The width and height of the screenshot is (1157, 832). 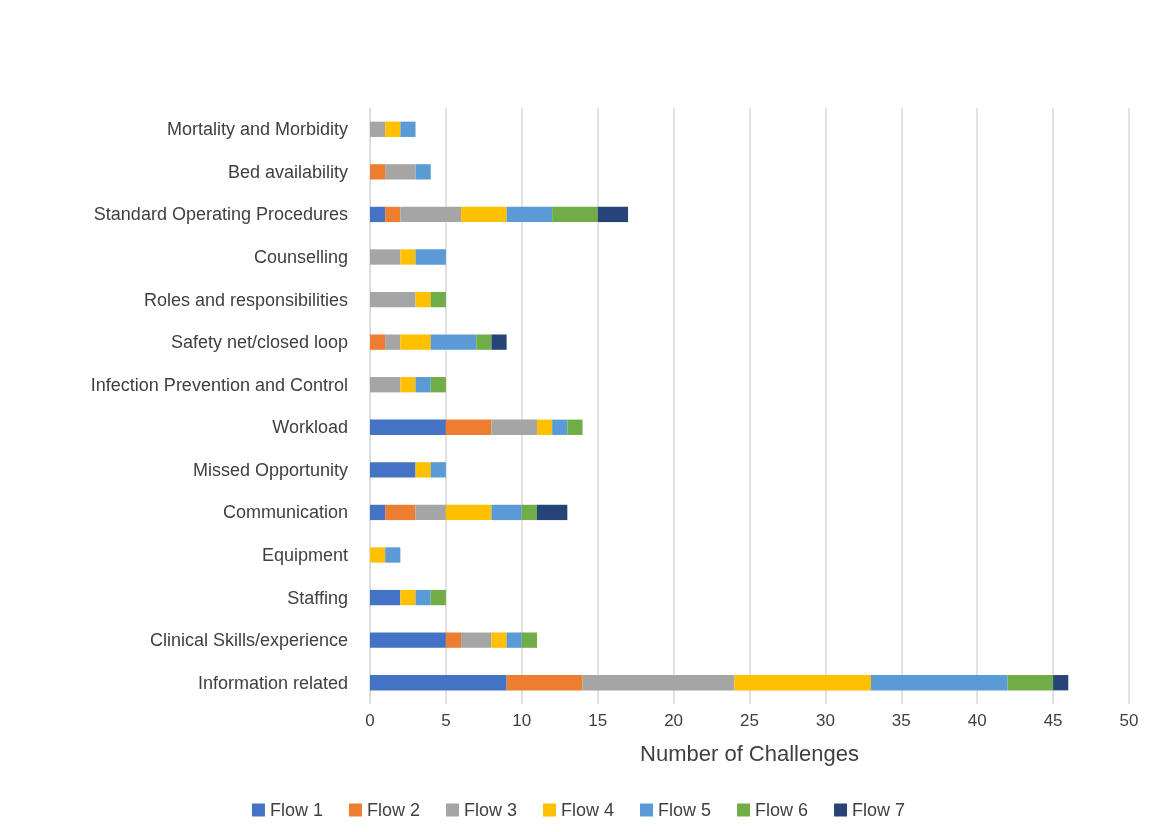 I want to click on y-tick-label: Equipment, so click(x=304, y=555).